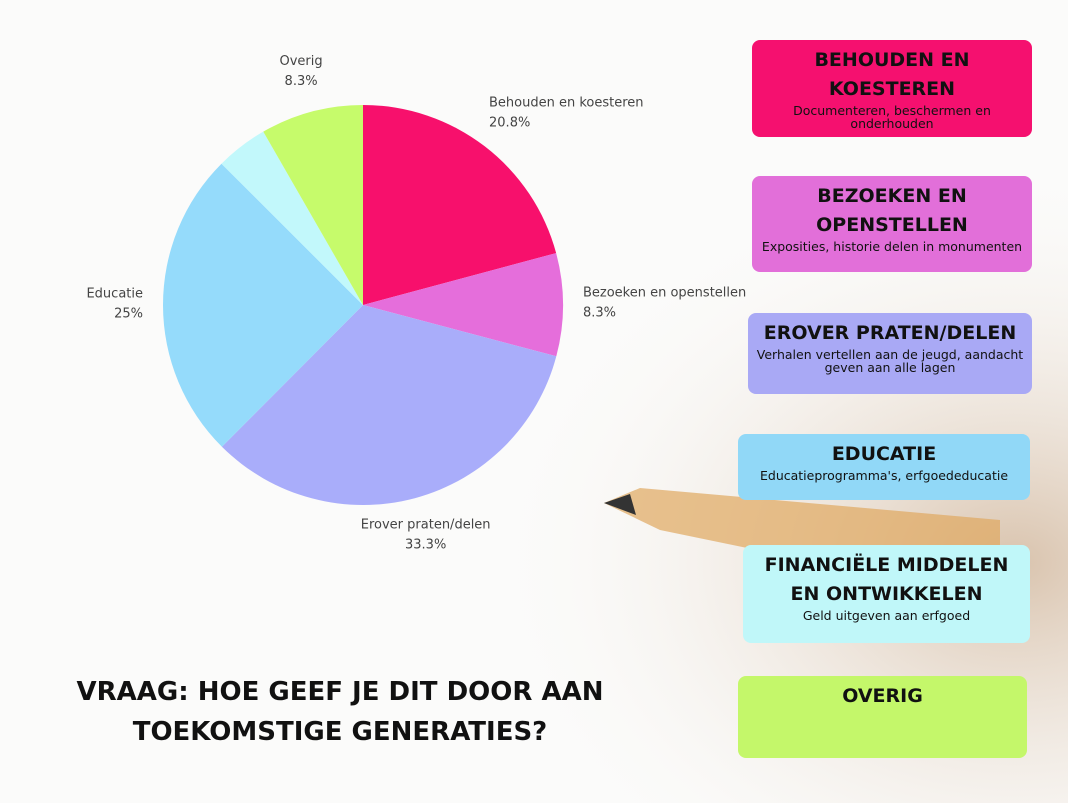 The image size is (1068, 803). What do you see at coordinates (566, 103) in the screenshot?
I see `slice-label: Behouden en koesteren` at bounding box center [566, 103].